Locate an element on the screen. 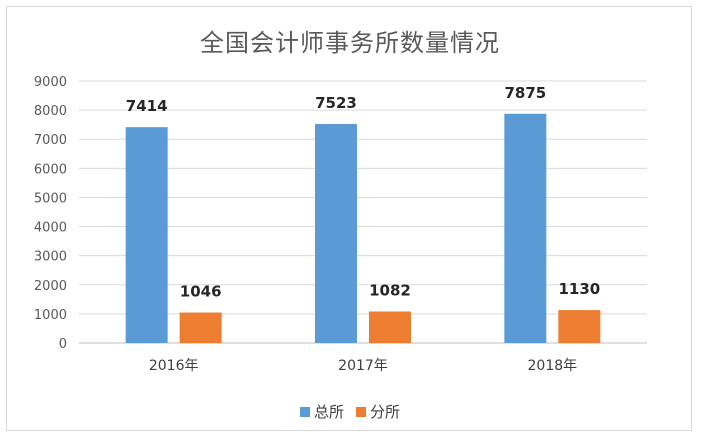  y-tick-label: 7000 is located at coordinates (50, 140).